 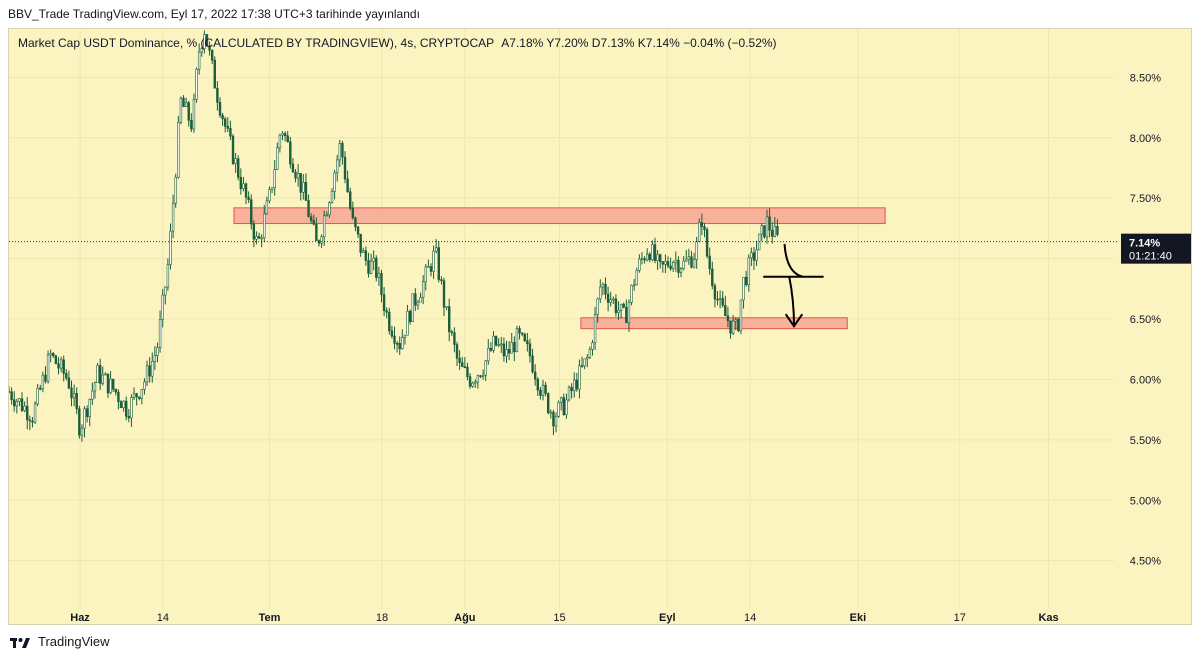 What do you see at coordinates (1145, 139) in the screenshot?
I see `y-tick-label: 8.00%` at bounding box center [1145, 139].